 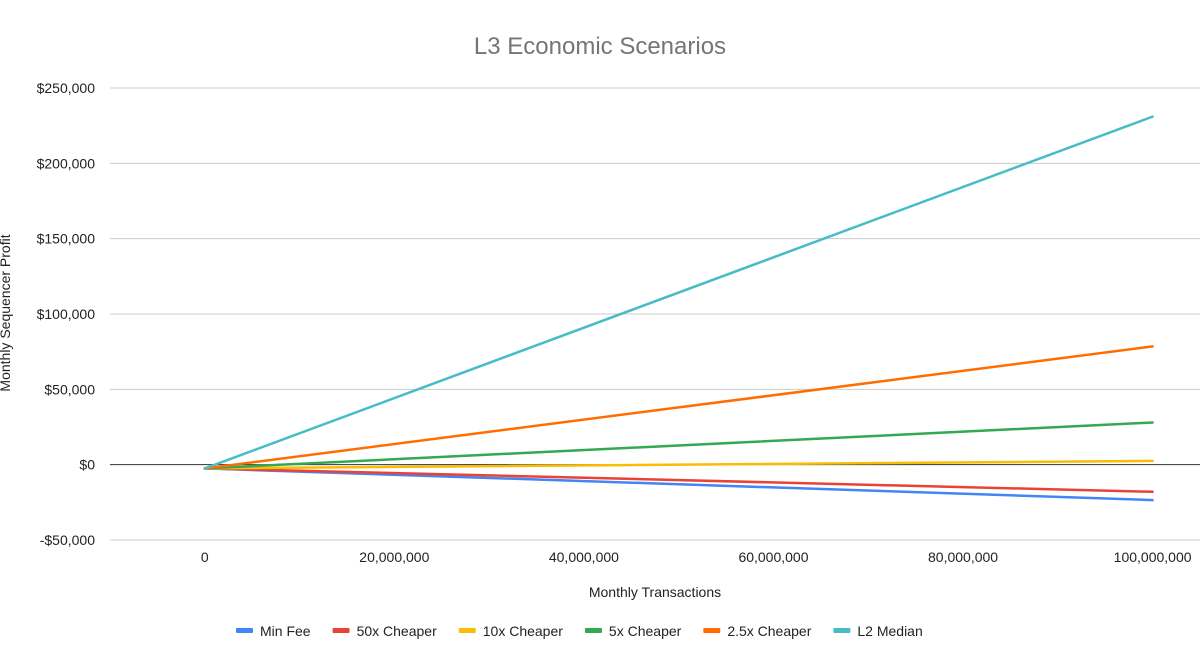 I want to click on y-tick-label: -$50,000, so click(x=67, y=540).